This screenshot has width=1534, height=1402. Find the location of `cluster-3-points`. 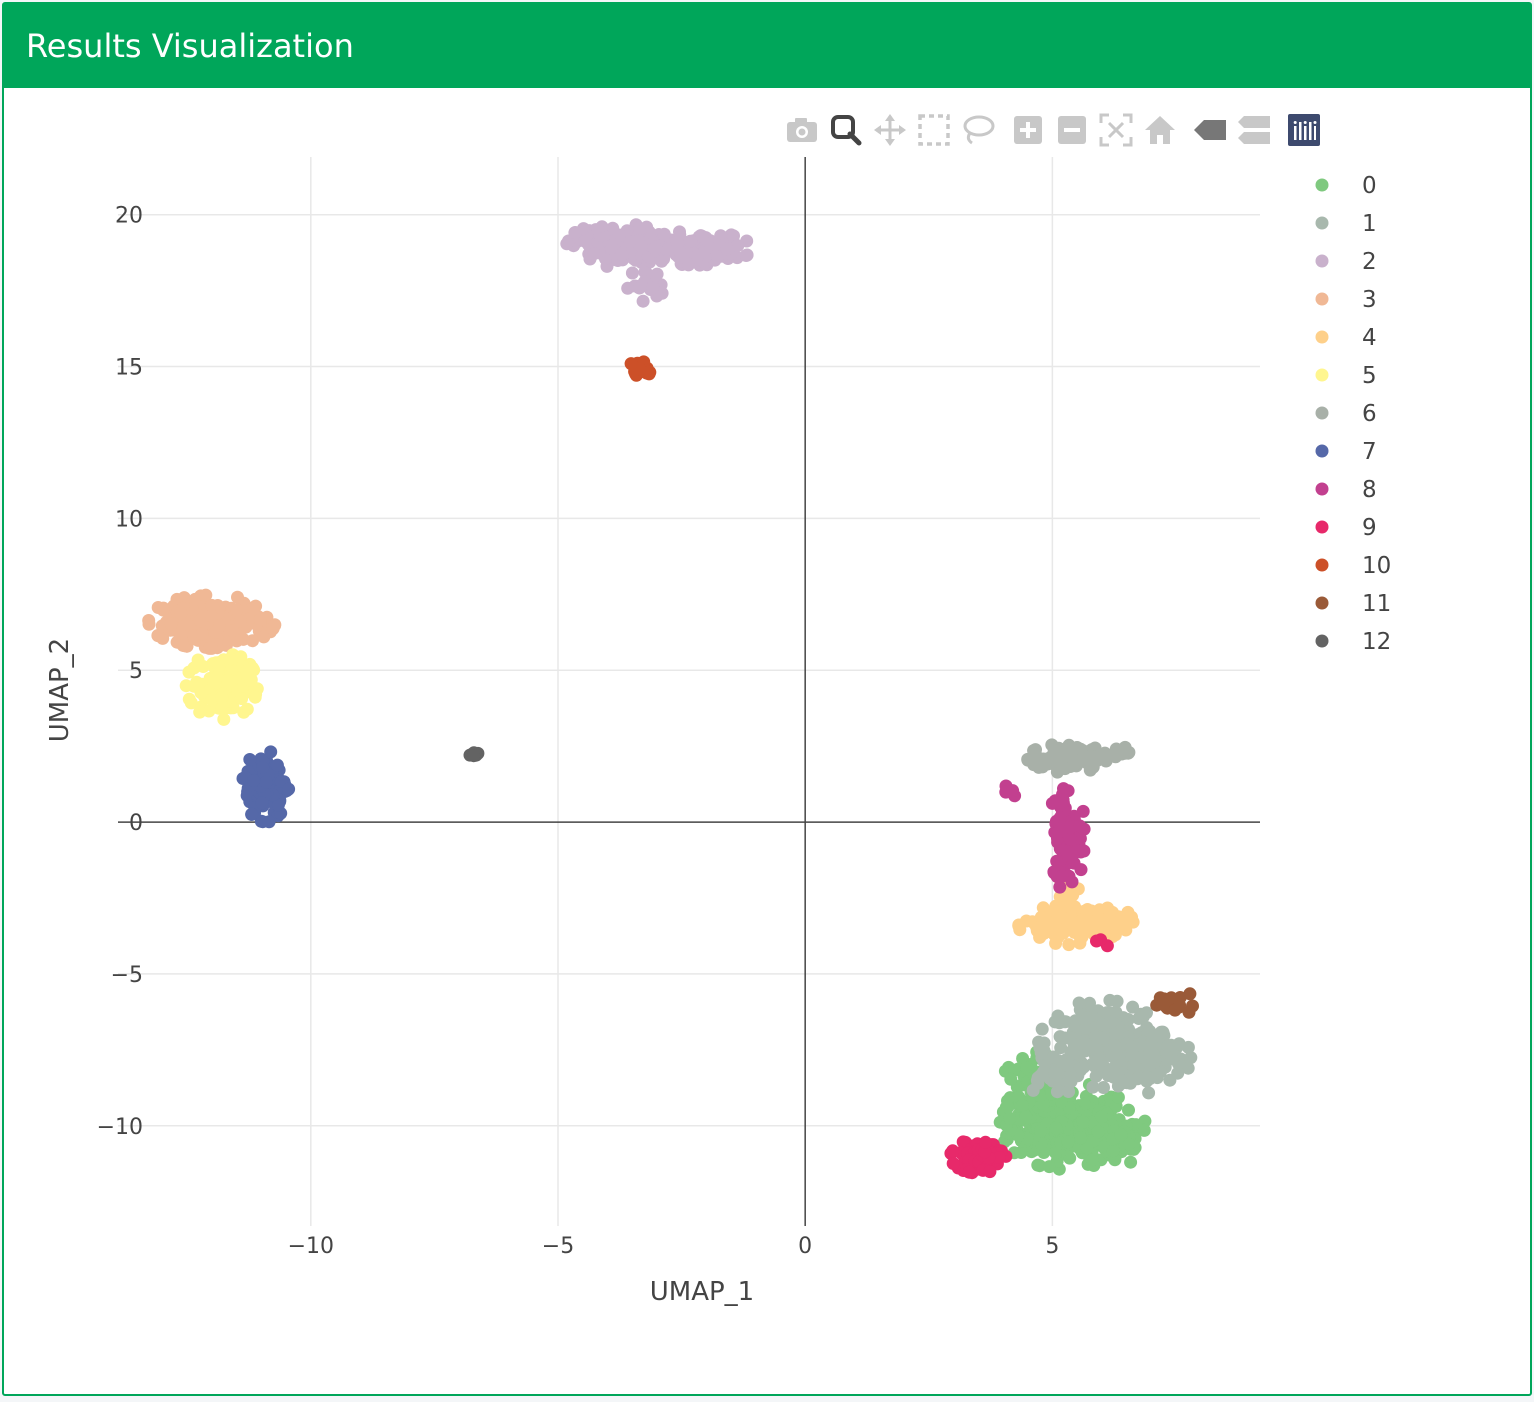

cluster-3-points is located at coordinates (212, 621).